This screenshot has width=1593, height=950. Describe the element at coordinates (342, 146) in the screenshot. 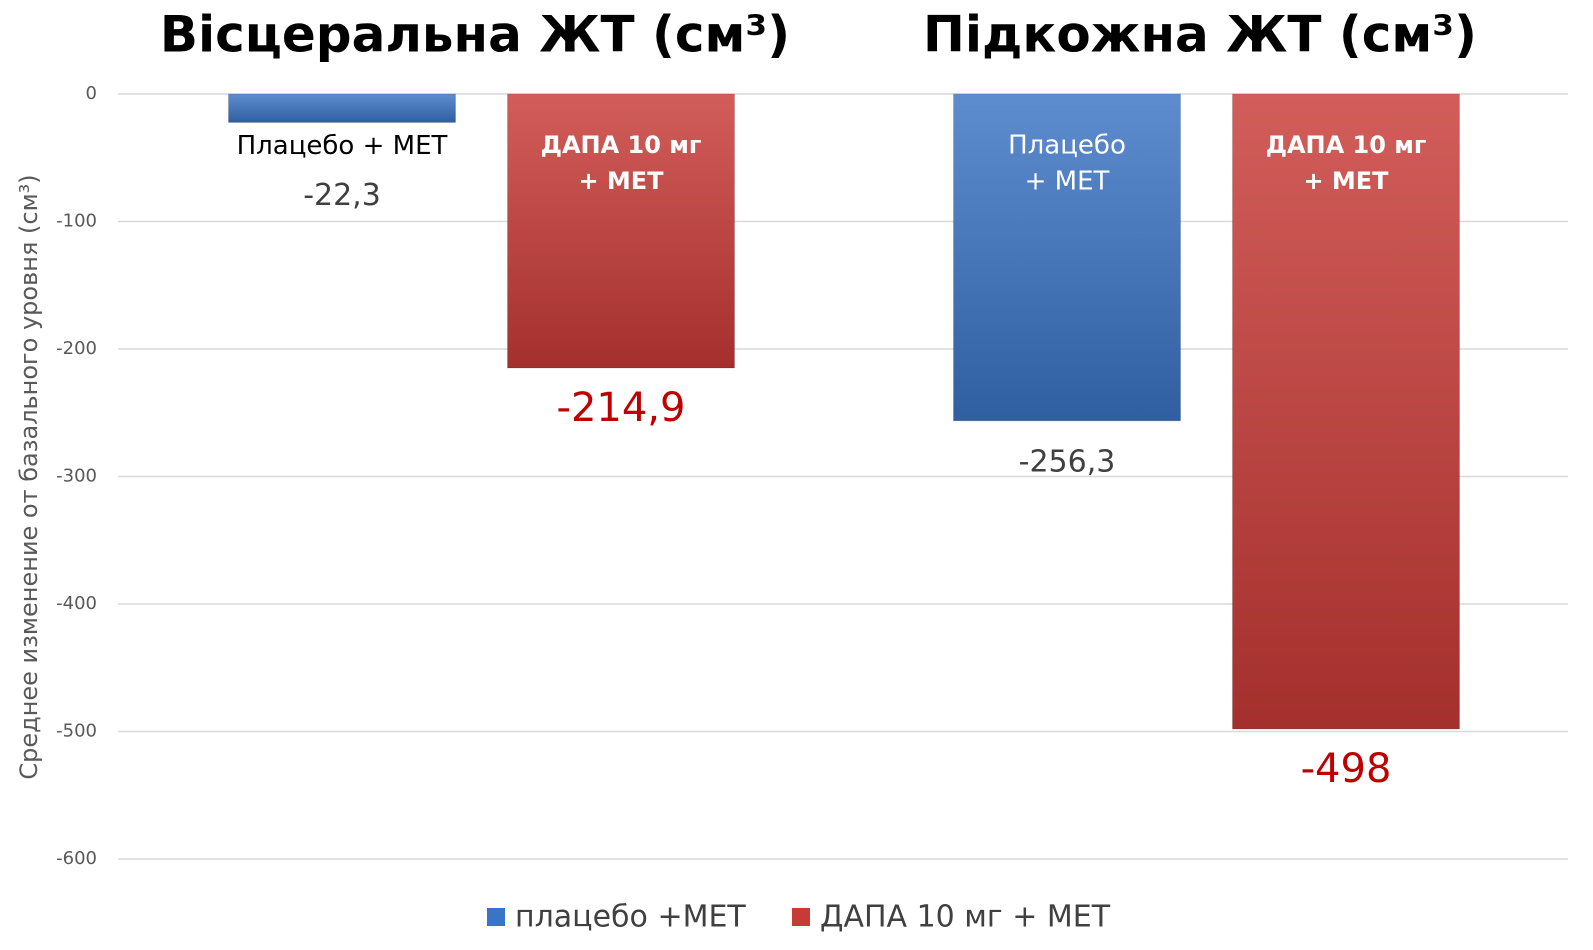

I see `bar-label: Плацебо + МЕТ` at that location.